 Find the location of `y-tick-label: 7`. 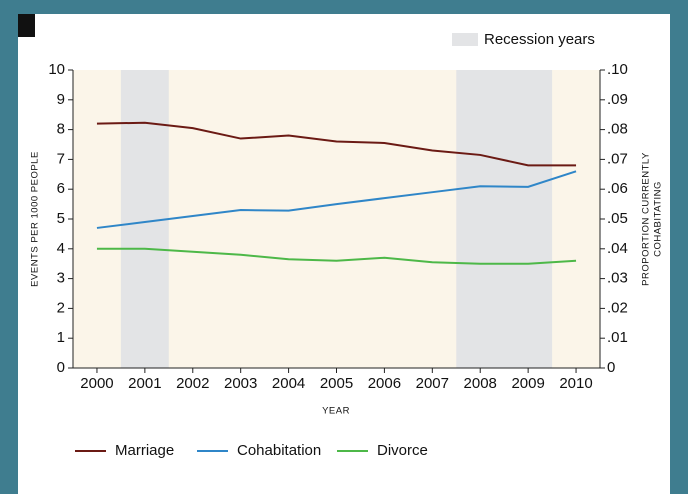

y-tick-label: 7 is located at coordinates (61, 158).